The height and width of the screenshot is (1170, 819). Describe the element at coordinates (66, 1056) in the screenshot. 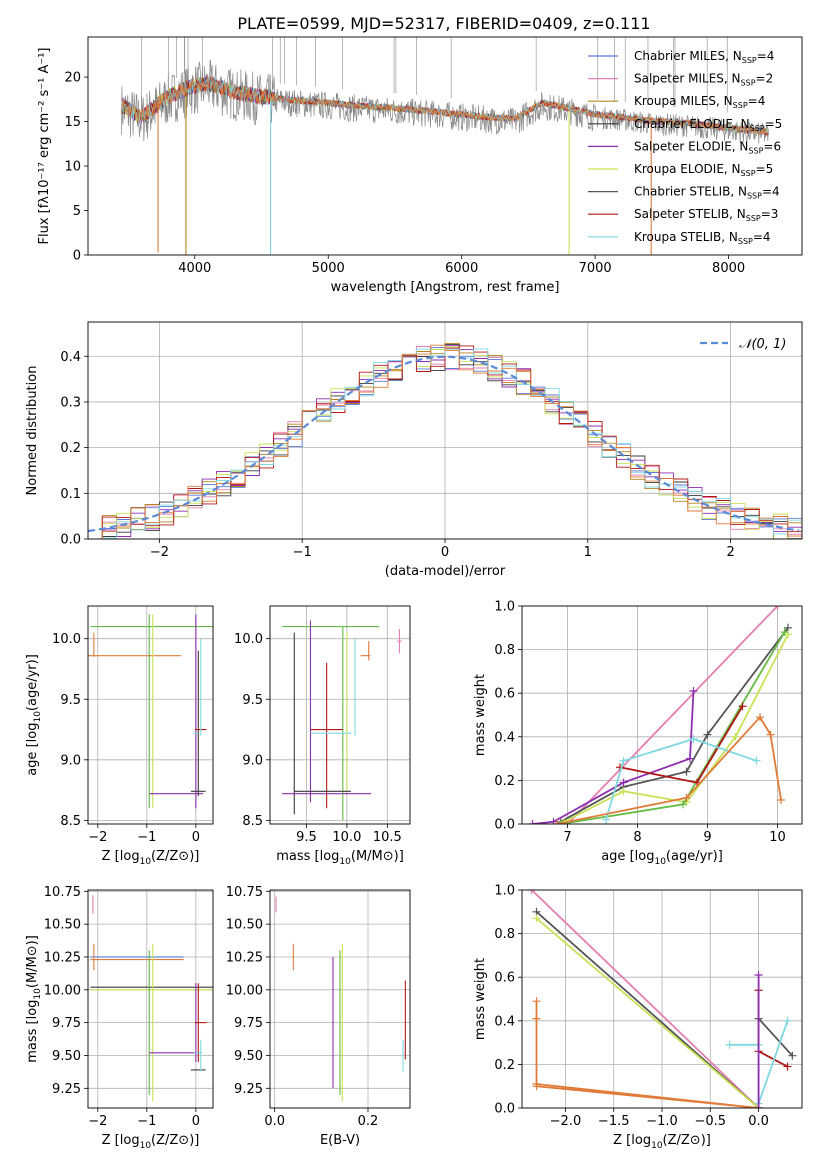

I see `y-tick-label: 9.50` at that location.